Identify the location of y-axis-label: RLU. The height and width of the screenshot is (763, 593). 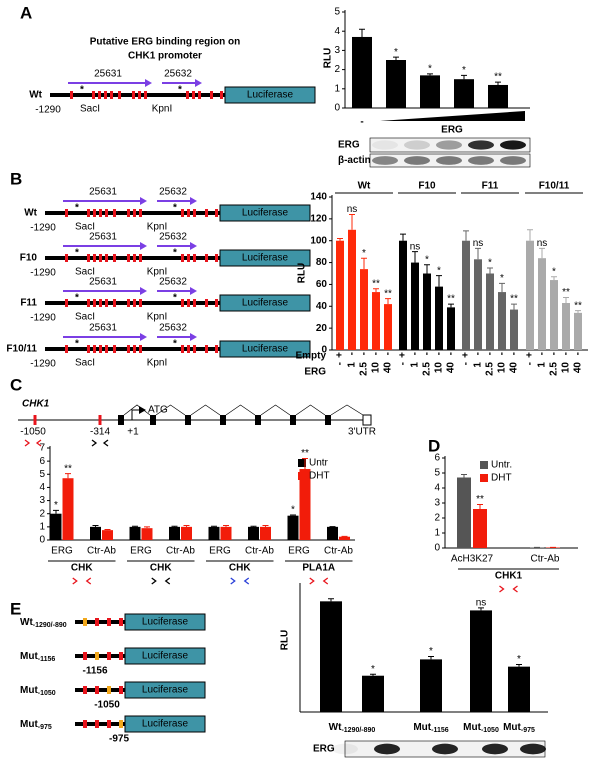
(285, 640).